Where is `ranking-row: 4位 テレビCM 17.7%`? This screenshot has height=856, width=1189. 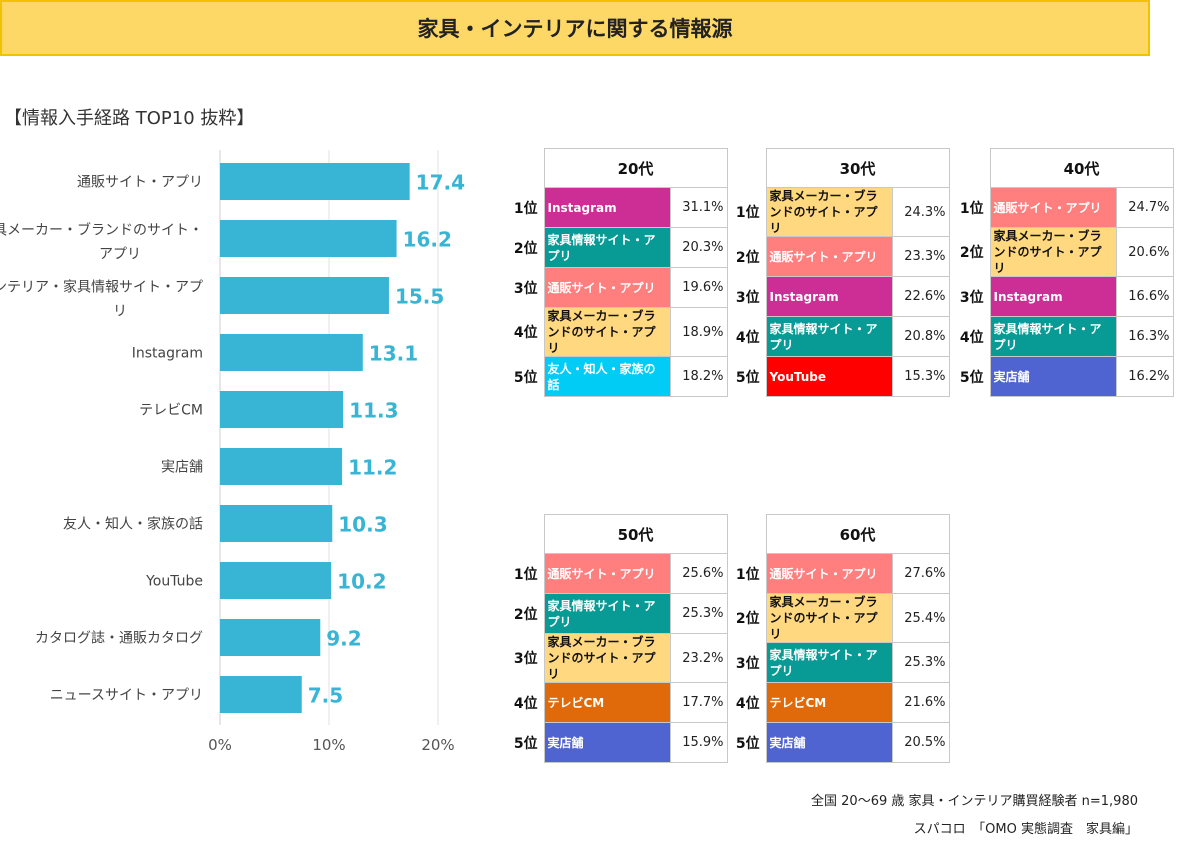
ranking-row: 4位 テレビCM 17.7% is located at coordinates (618, 702).